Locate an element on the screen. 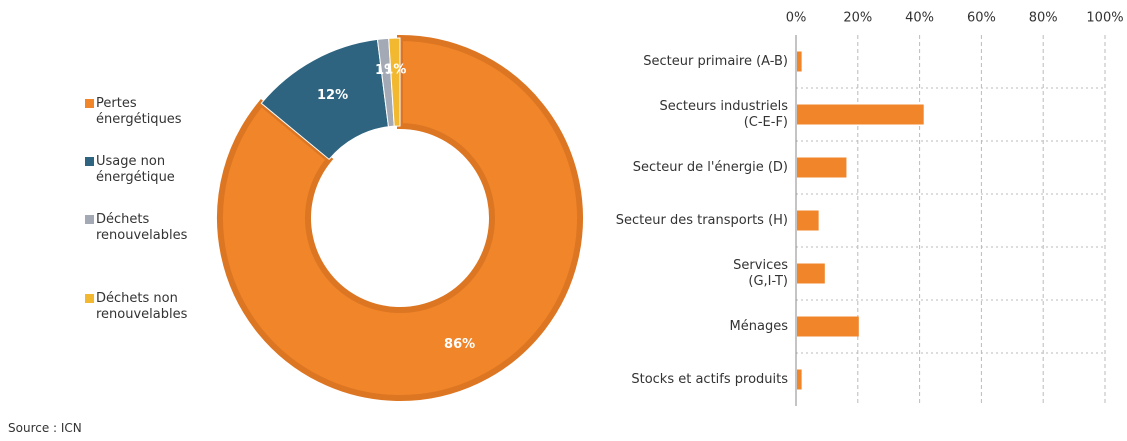 Image resolution: width=1127 pixels, height=441 pixels. donut-slice is located at coordinates (394, 82).